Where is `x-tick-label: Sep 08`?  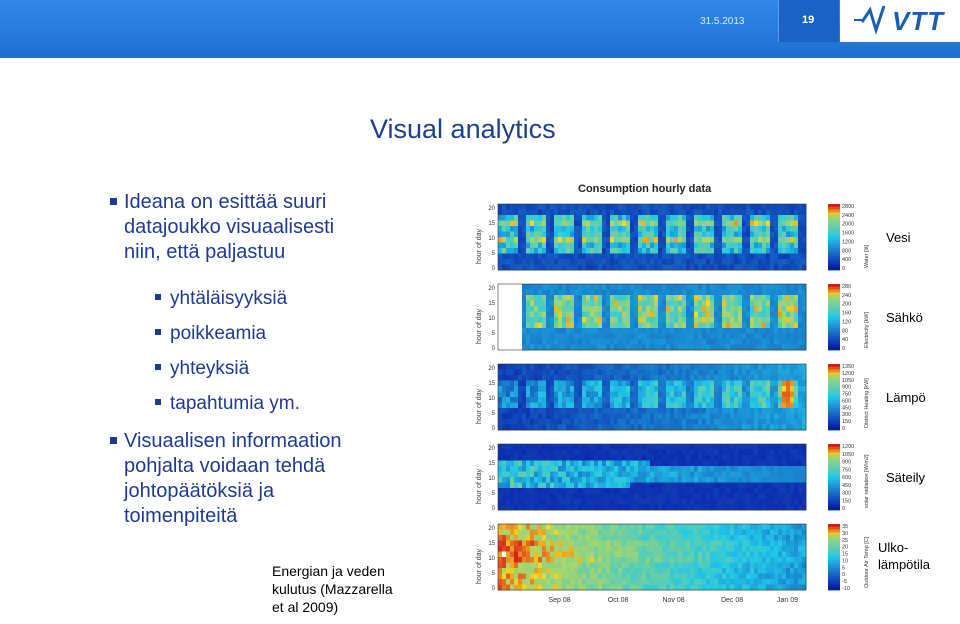
x-tick-label: Sep 08 is located at coordinates (560, 600).